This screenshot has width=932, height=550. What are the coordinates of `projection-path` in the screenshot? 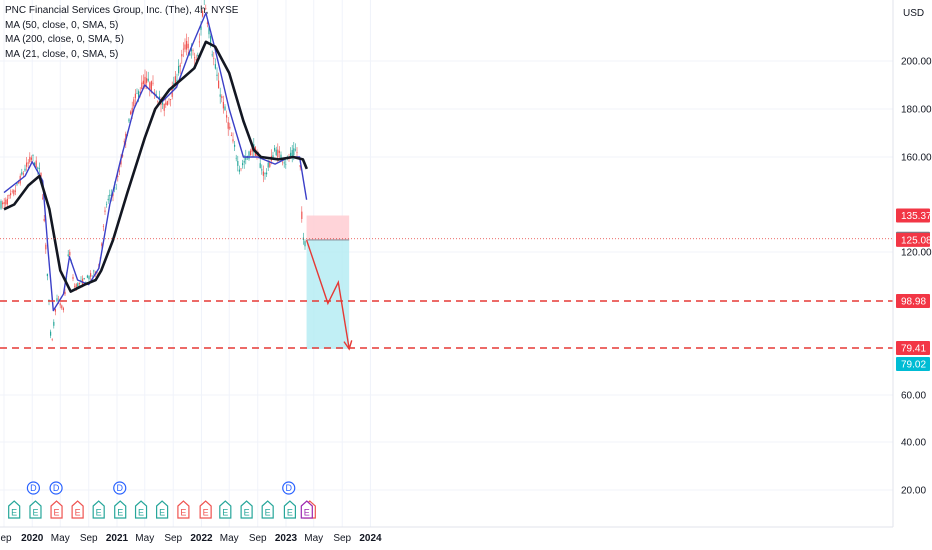 It's located at (327, 294).